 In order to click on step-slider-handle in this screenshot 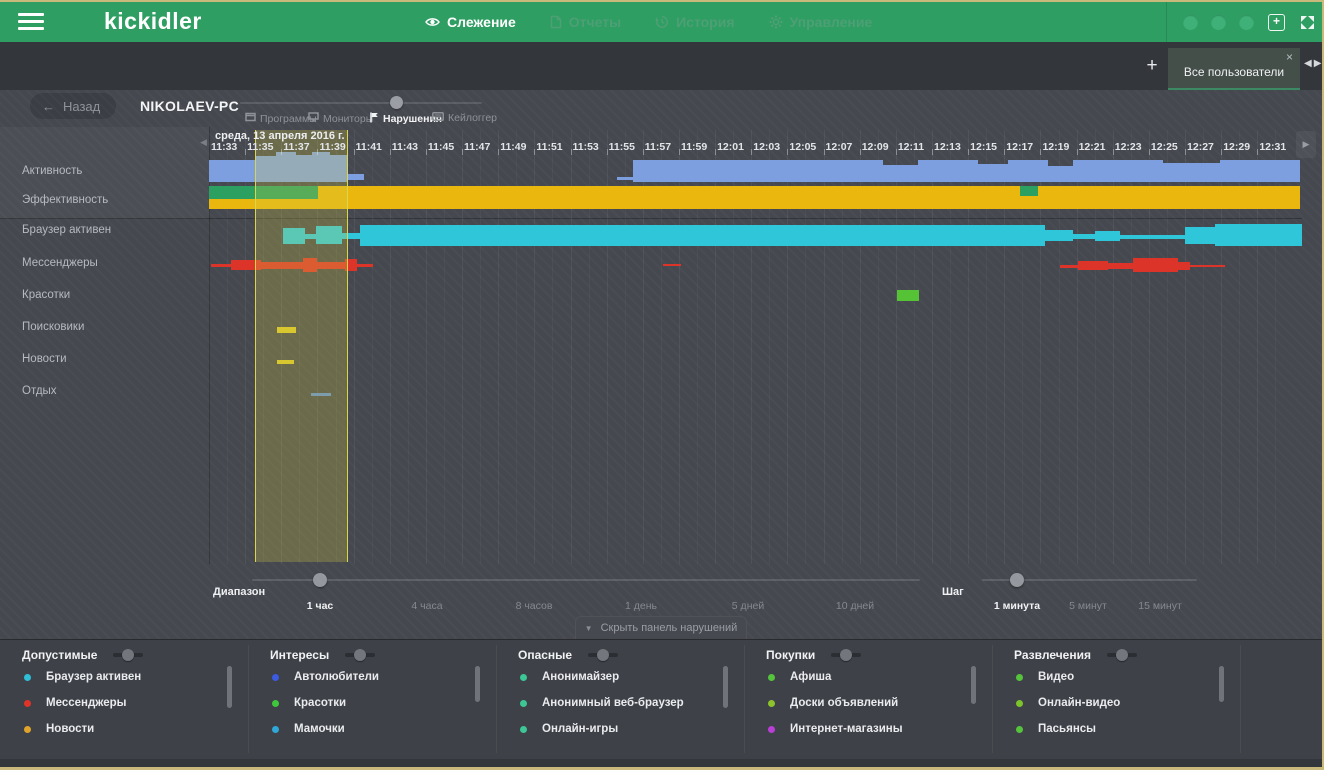, I will do `click(1017, 580)`.